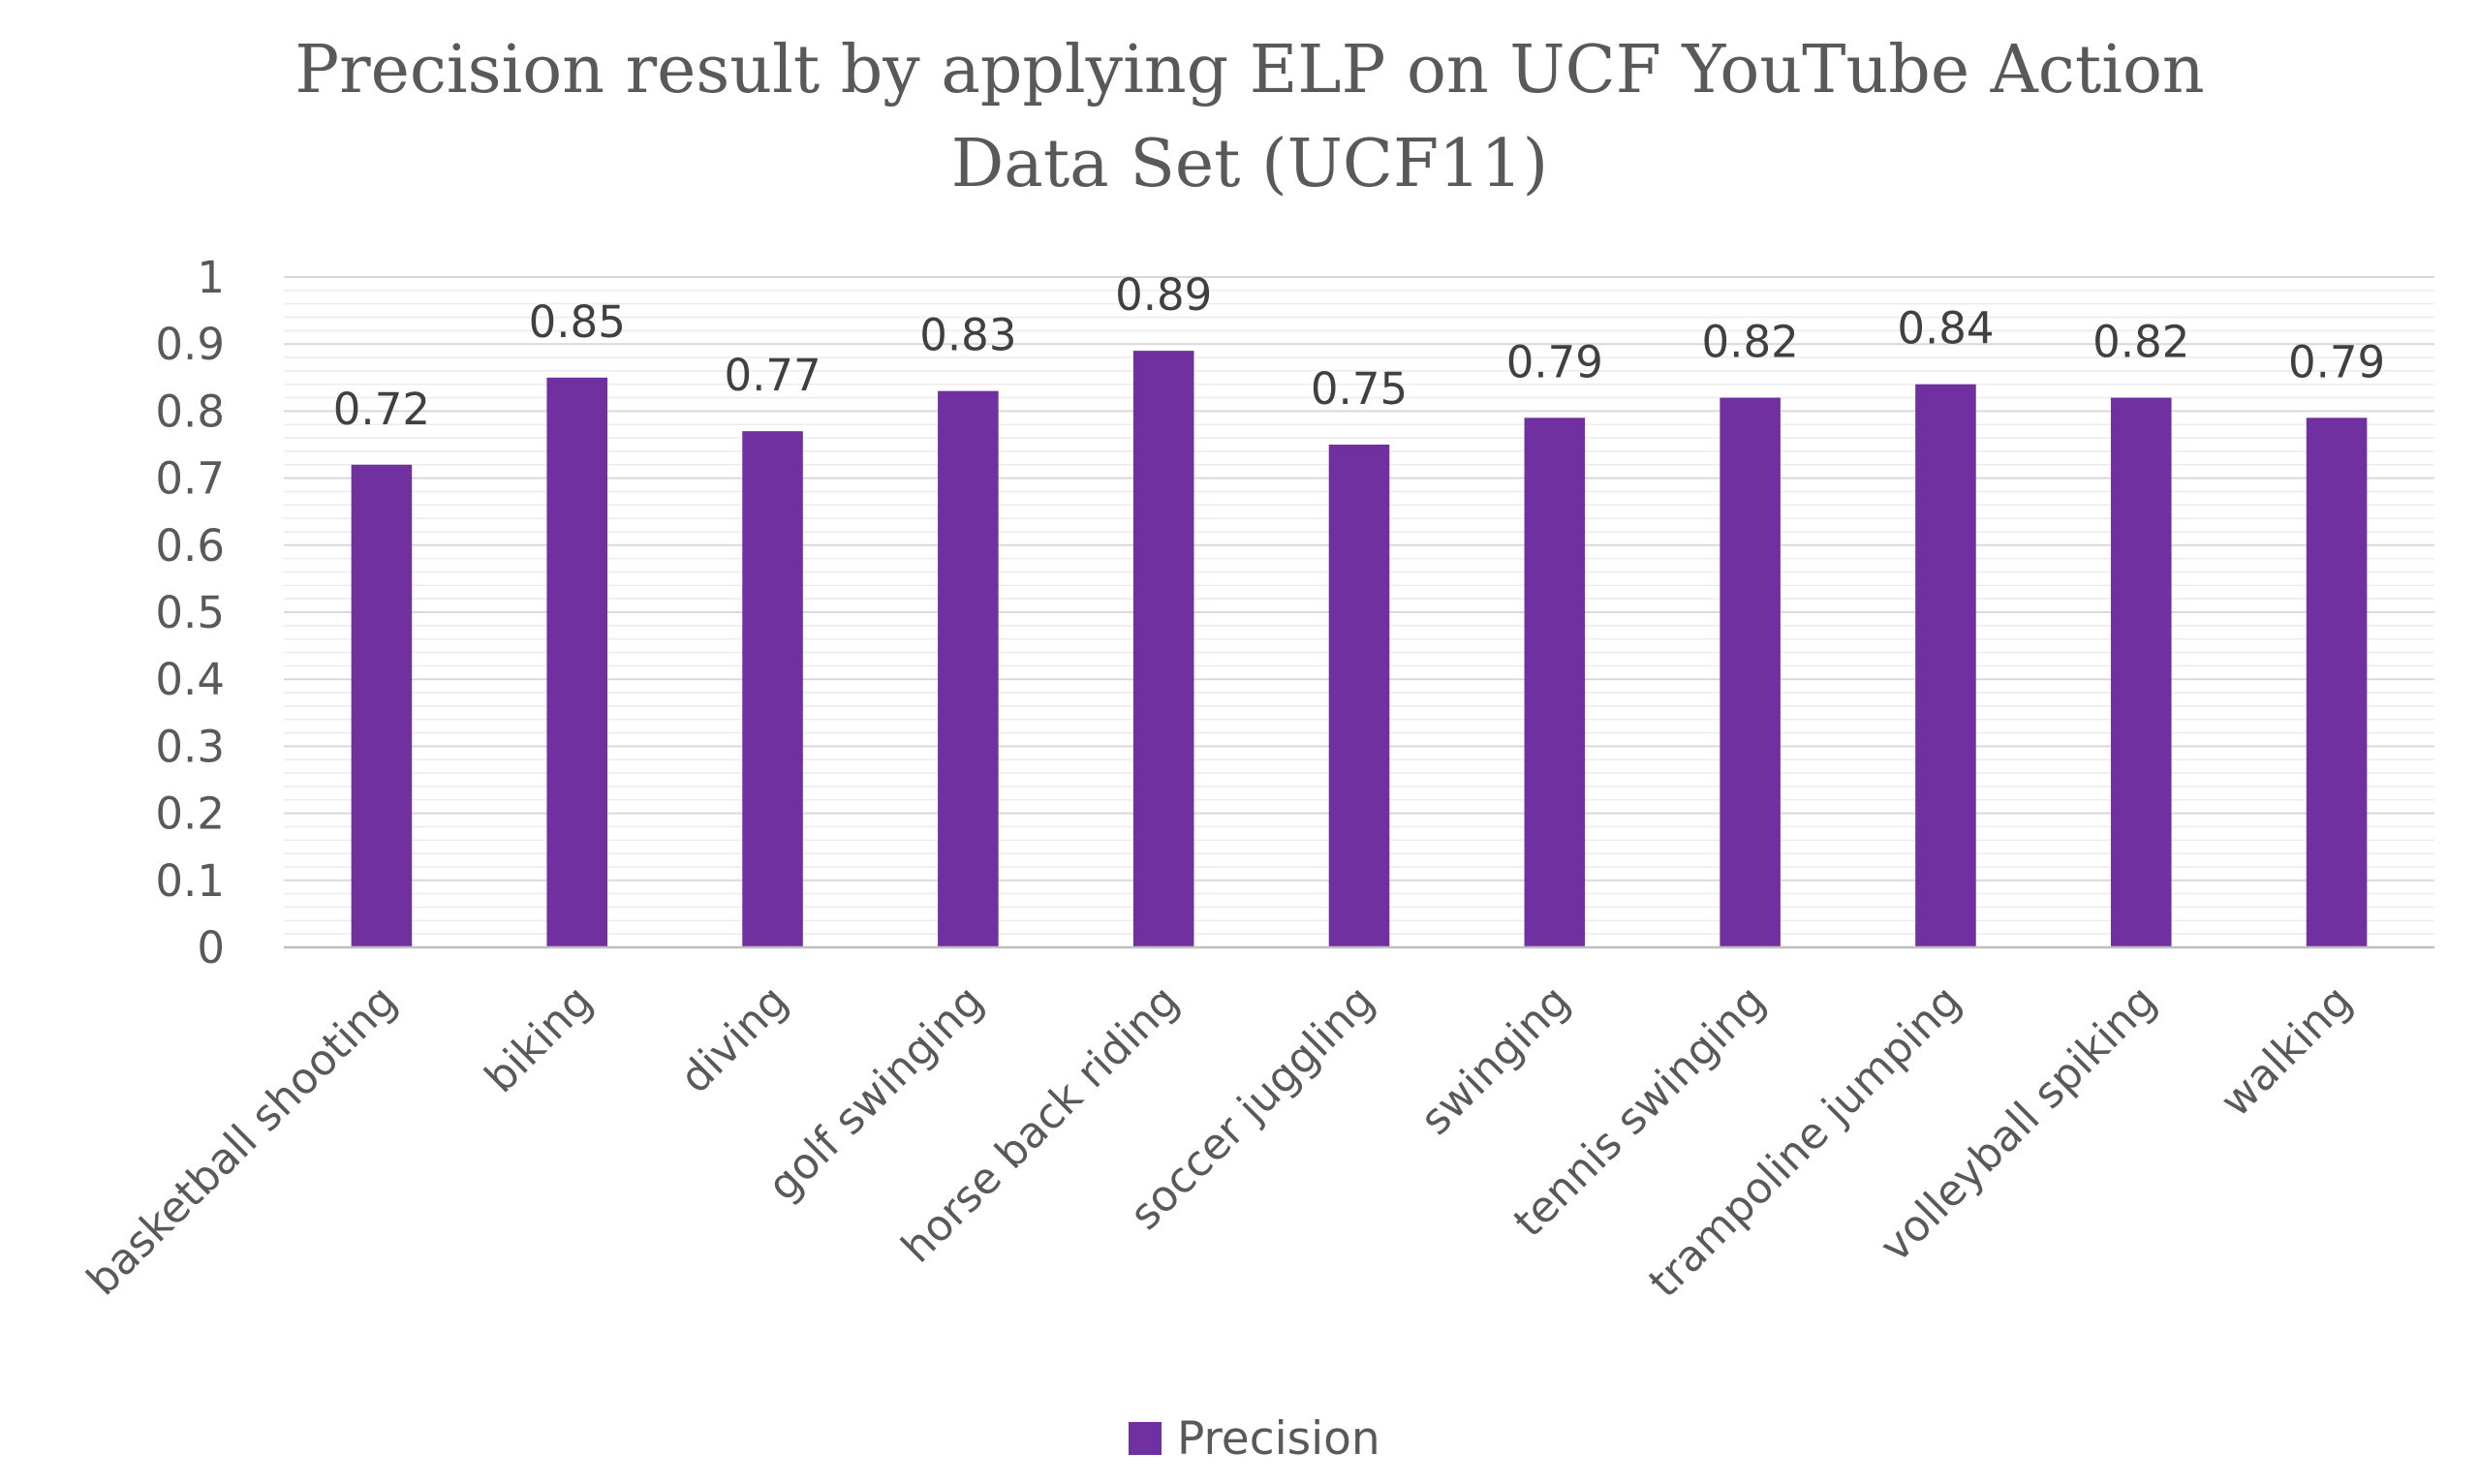 The width and height of the screenshot is (2479, 1484). What do you see at coordinates (1750, 672) in the screenshot?
I see `bar-tennis-swinging` at bounding box center [1750, 672].